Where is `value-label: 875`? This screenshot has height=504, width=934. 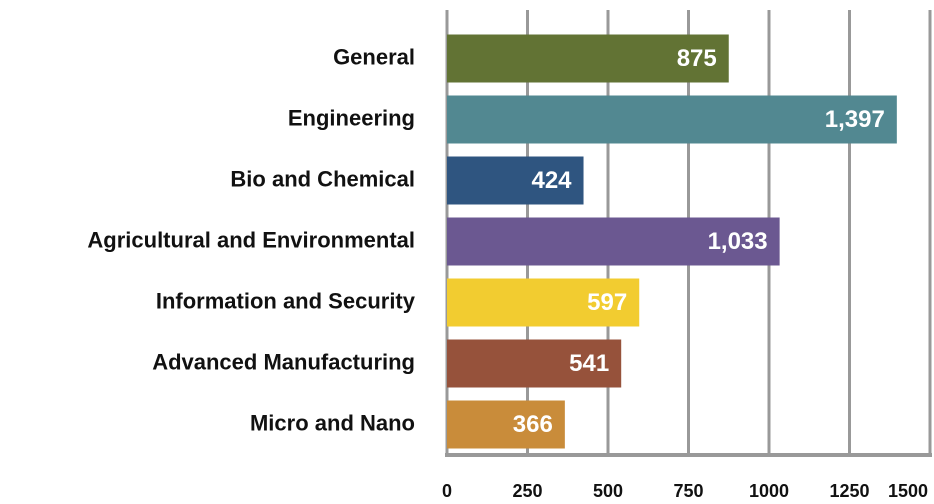 value-label: 875 is located at coordinates (697, 58).